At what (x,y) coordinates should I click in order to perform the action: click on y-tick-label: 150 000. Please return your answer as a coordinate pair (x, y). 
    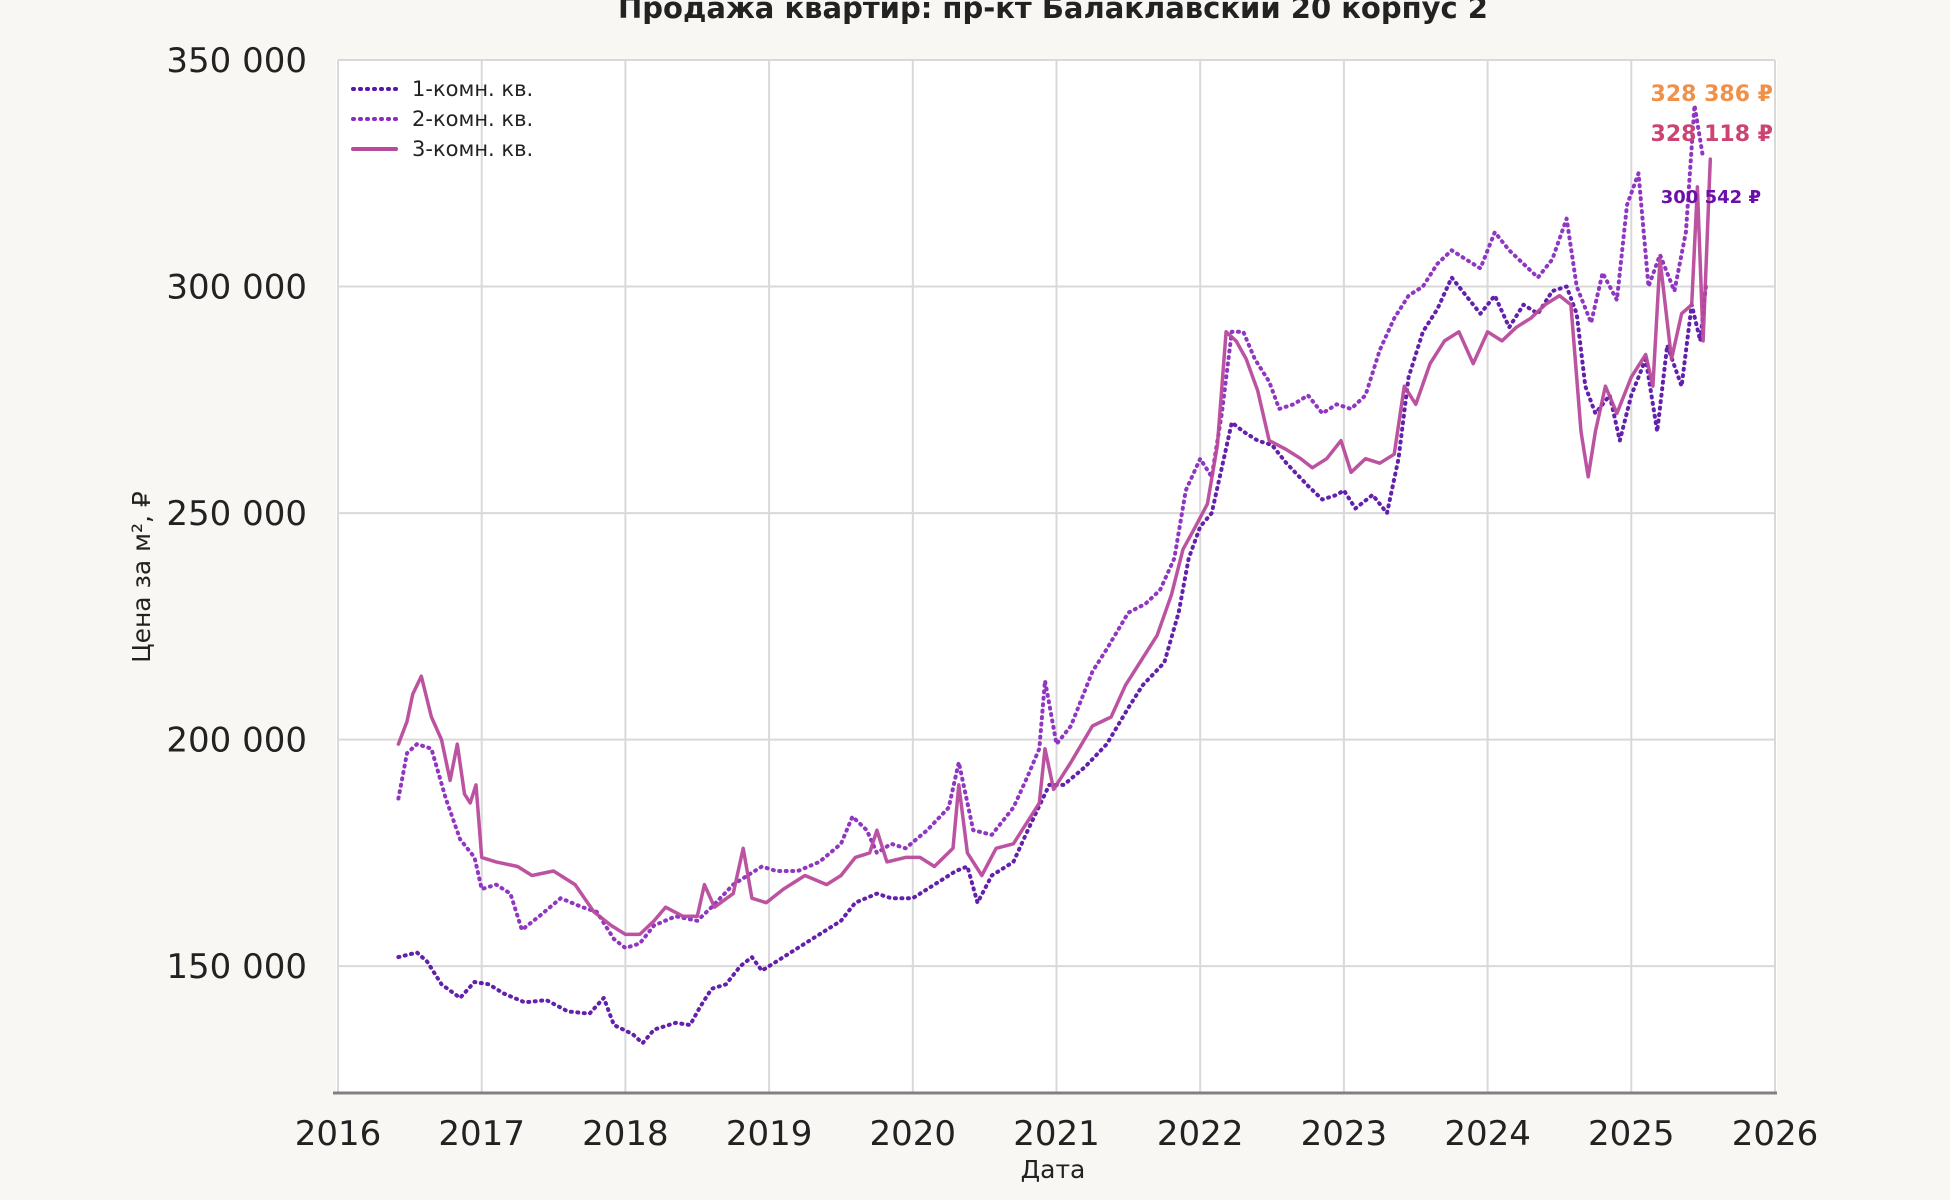
    Looking at the image, I should click on (236, 967).